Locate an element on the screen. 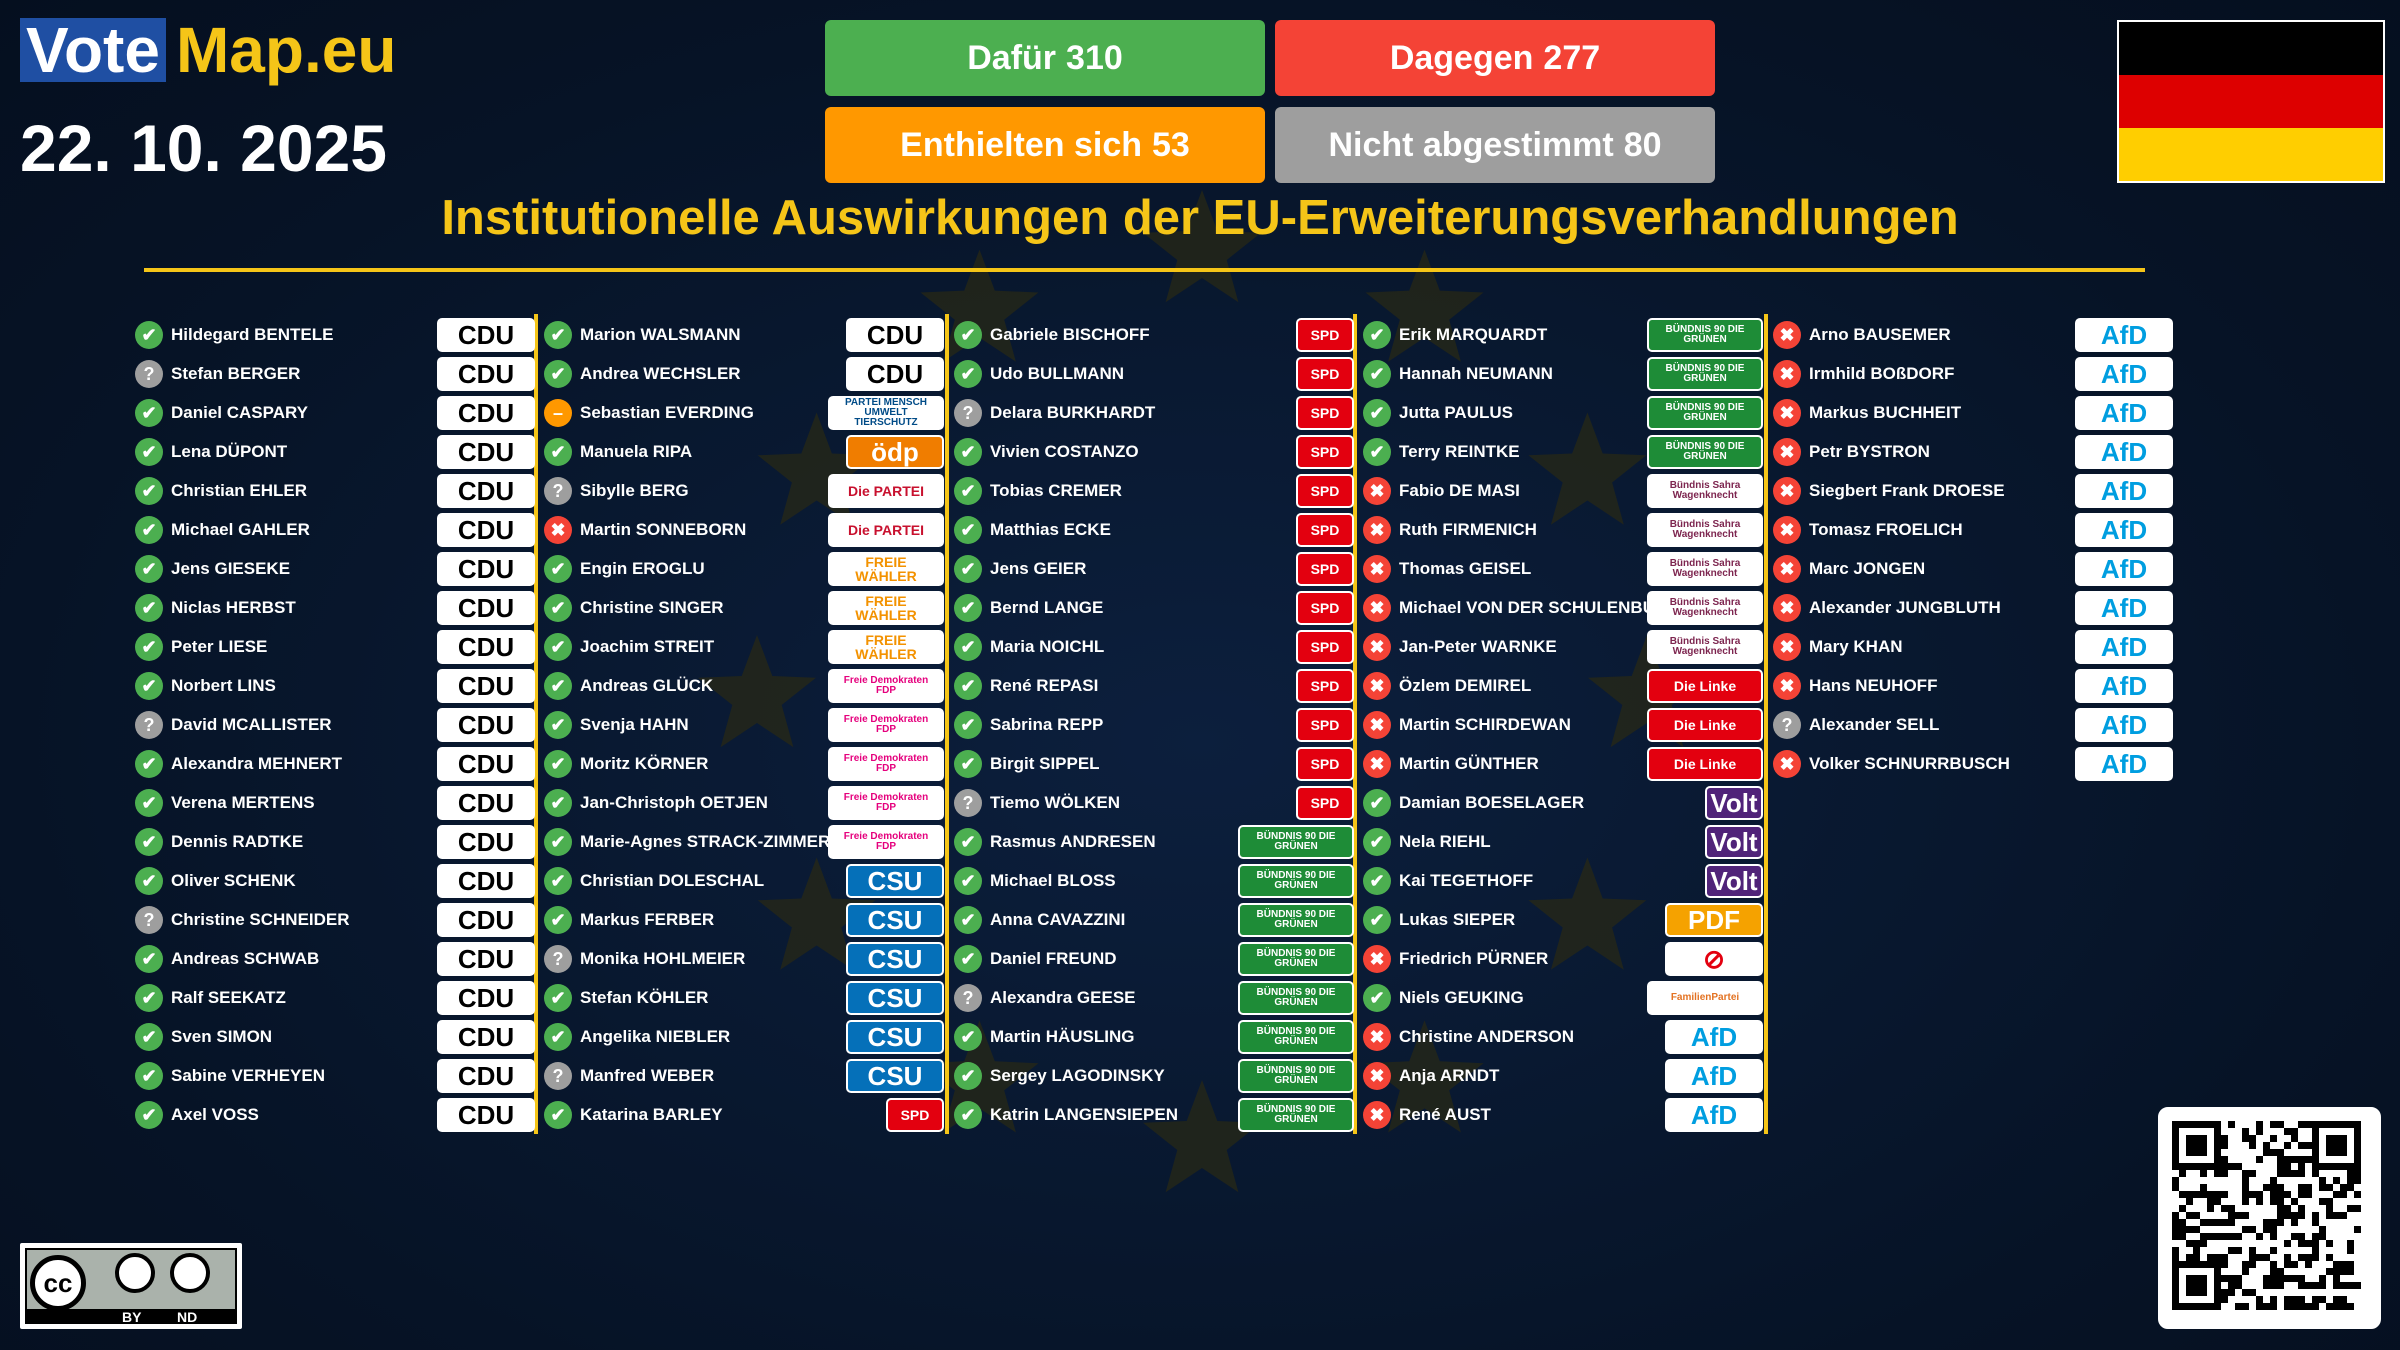 The image size is (2400, 1350). tally-button: Dagegen 277 is located at coordinates (1495, 58).